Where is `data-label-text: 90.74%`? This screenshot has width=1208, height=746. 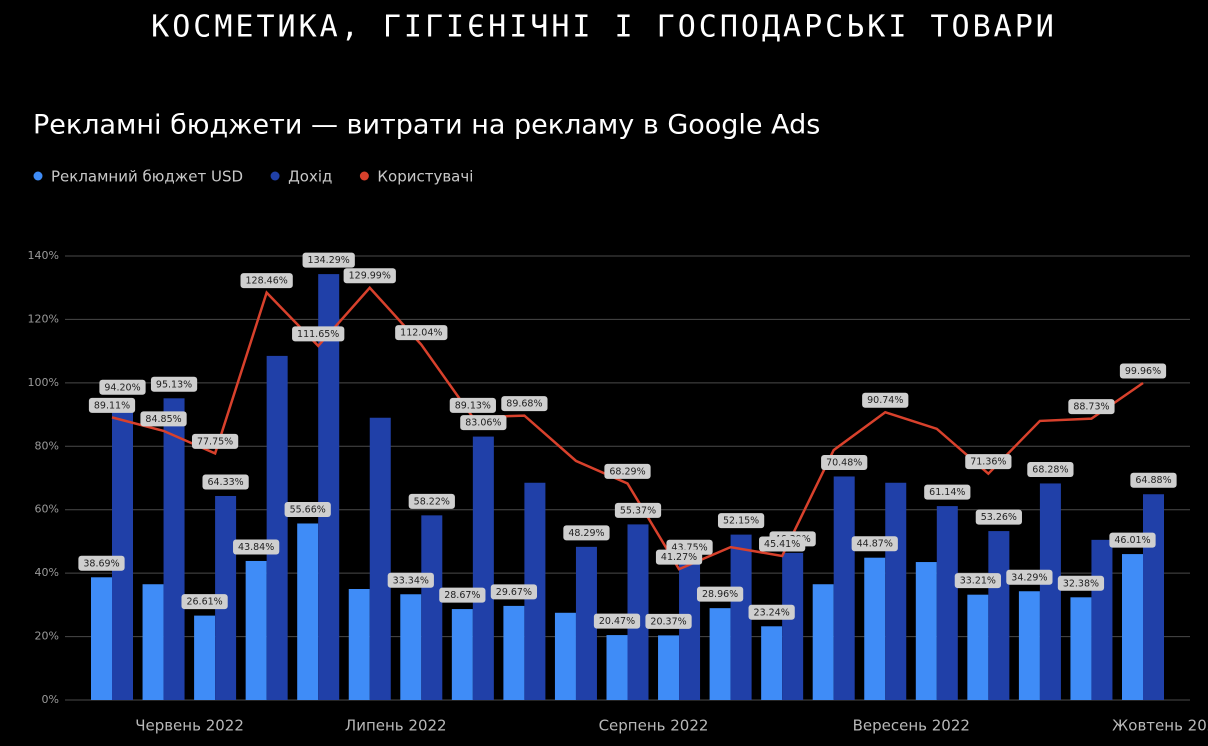 data-label-text: 90.74% is located at coordinates (885, 400).